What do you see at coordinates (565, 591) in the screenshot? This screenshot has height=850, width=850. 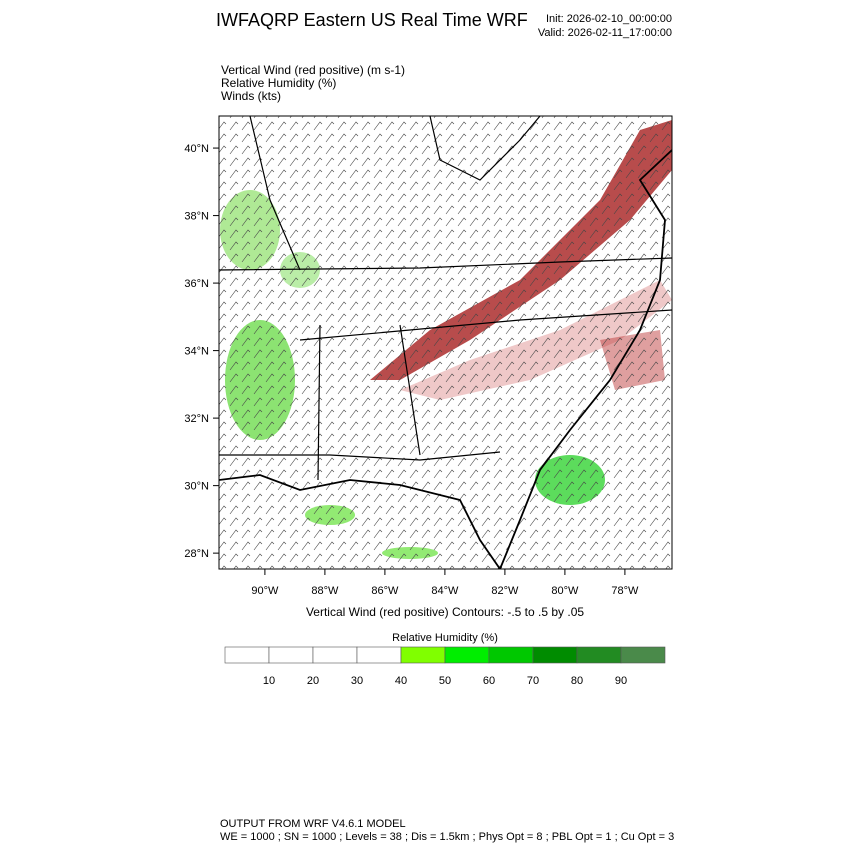 I see `lon-label: 80°W` at bounding box center [565, 591].